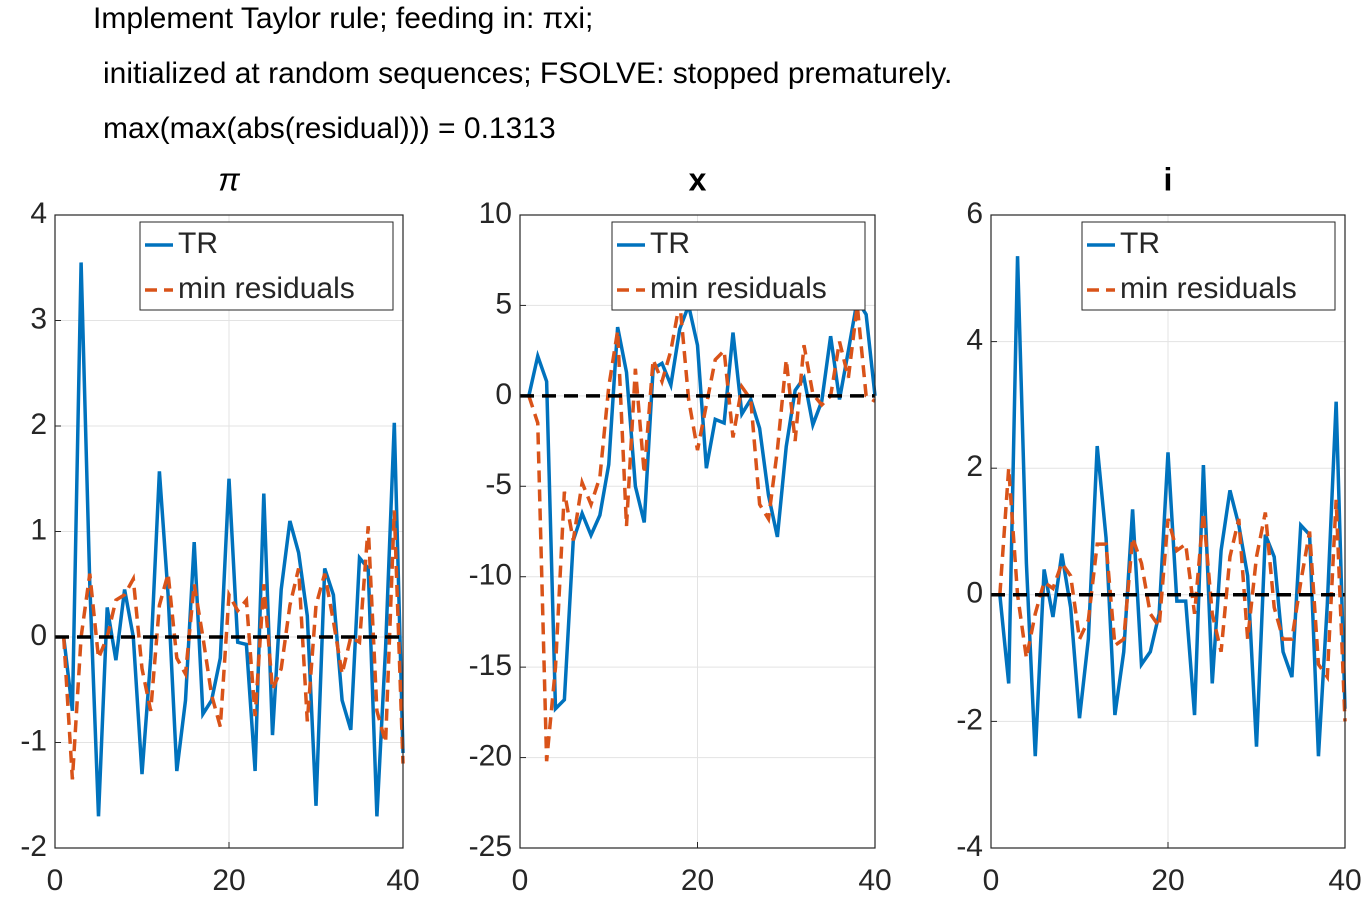  Describe the element at coordinates (495, 213) in the screenshot. I see `y-tick-label: 10` at that location.